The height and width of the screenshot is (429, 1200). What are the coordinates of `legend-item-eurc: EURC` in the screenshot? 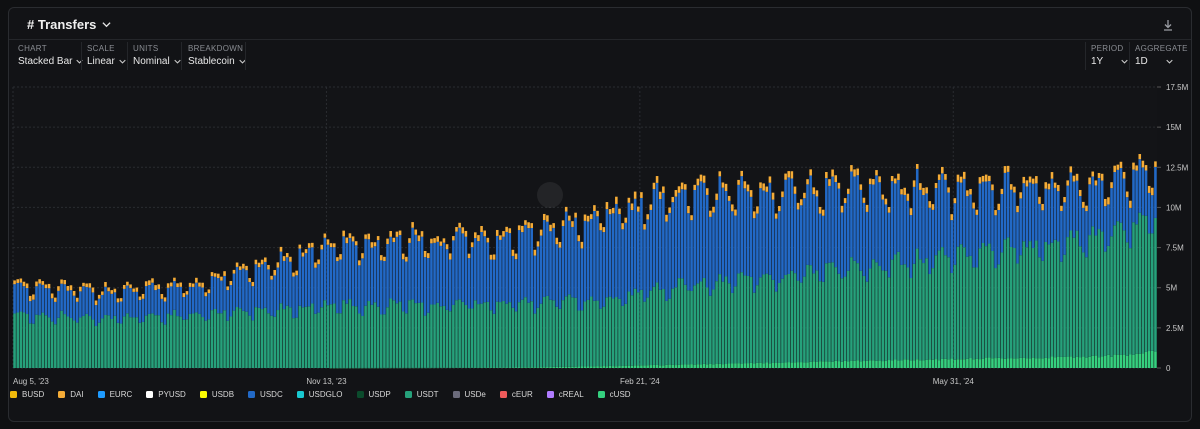 It's located at (114, 394).